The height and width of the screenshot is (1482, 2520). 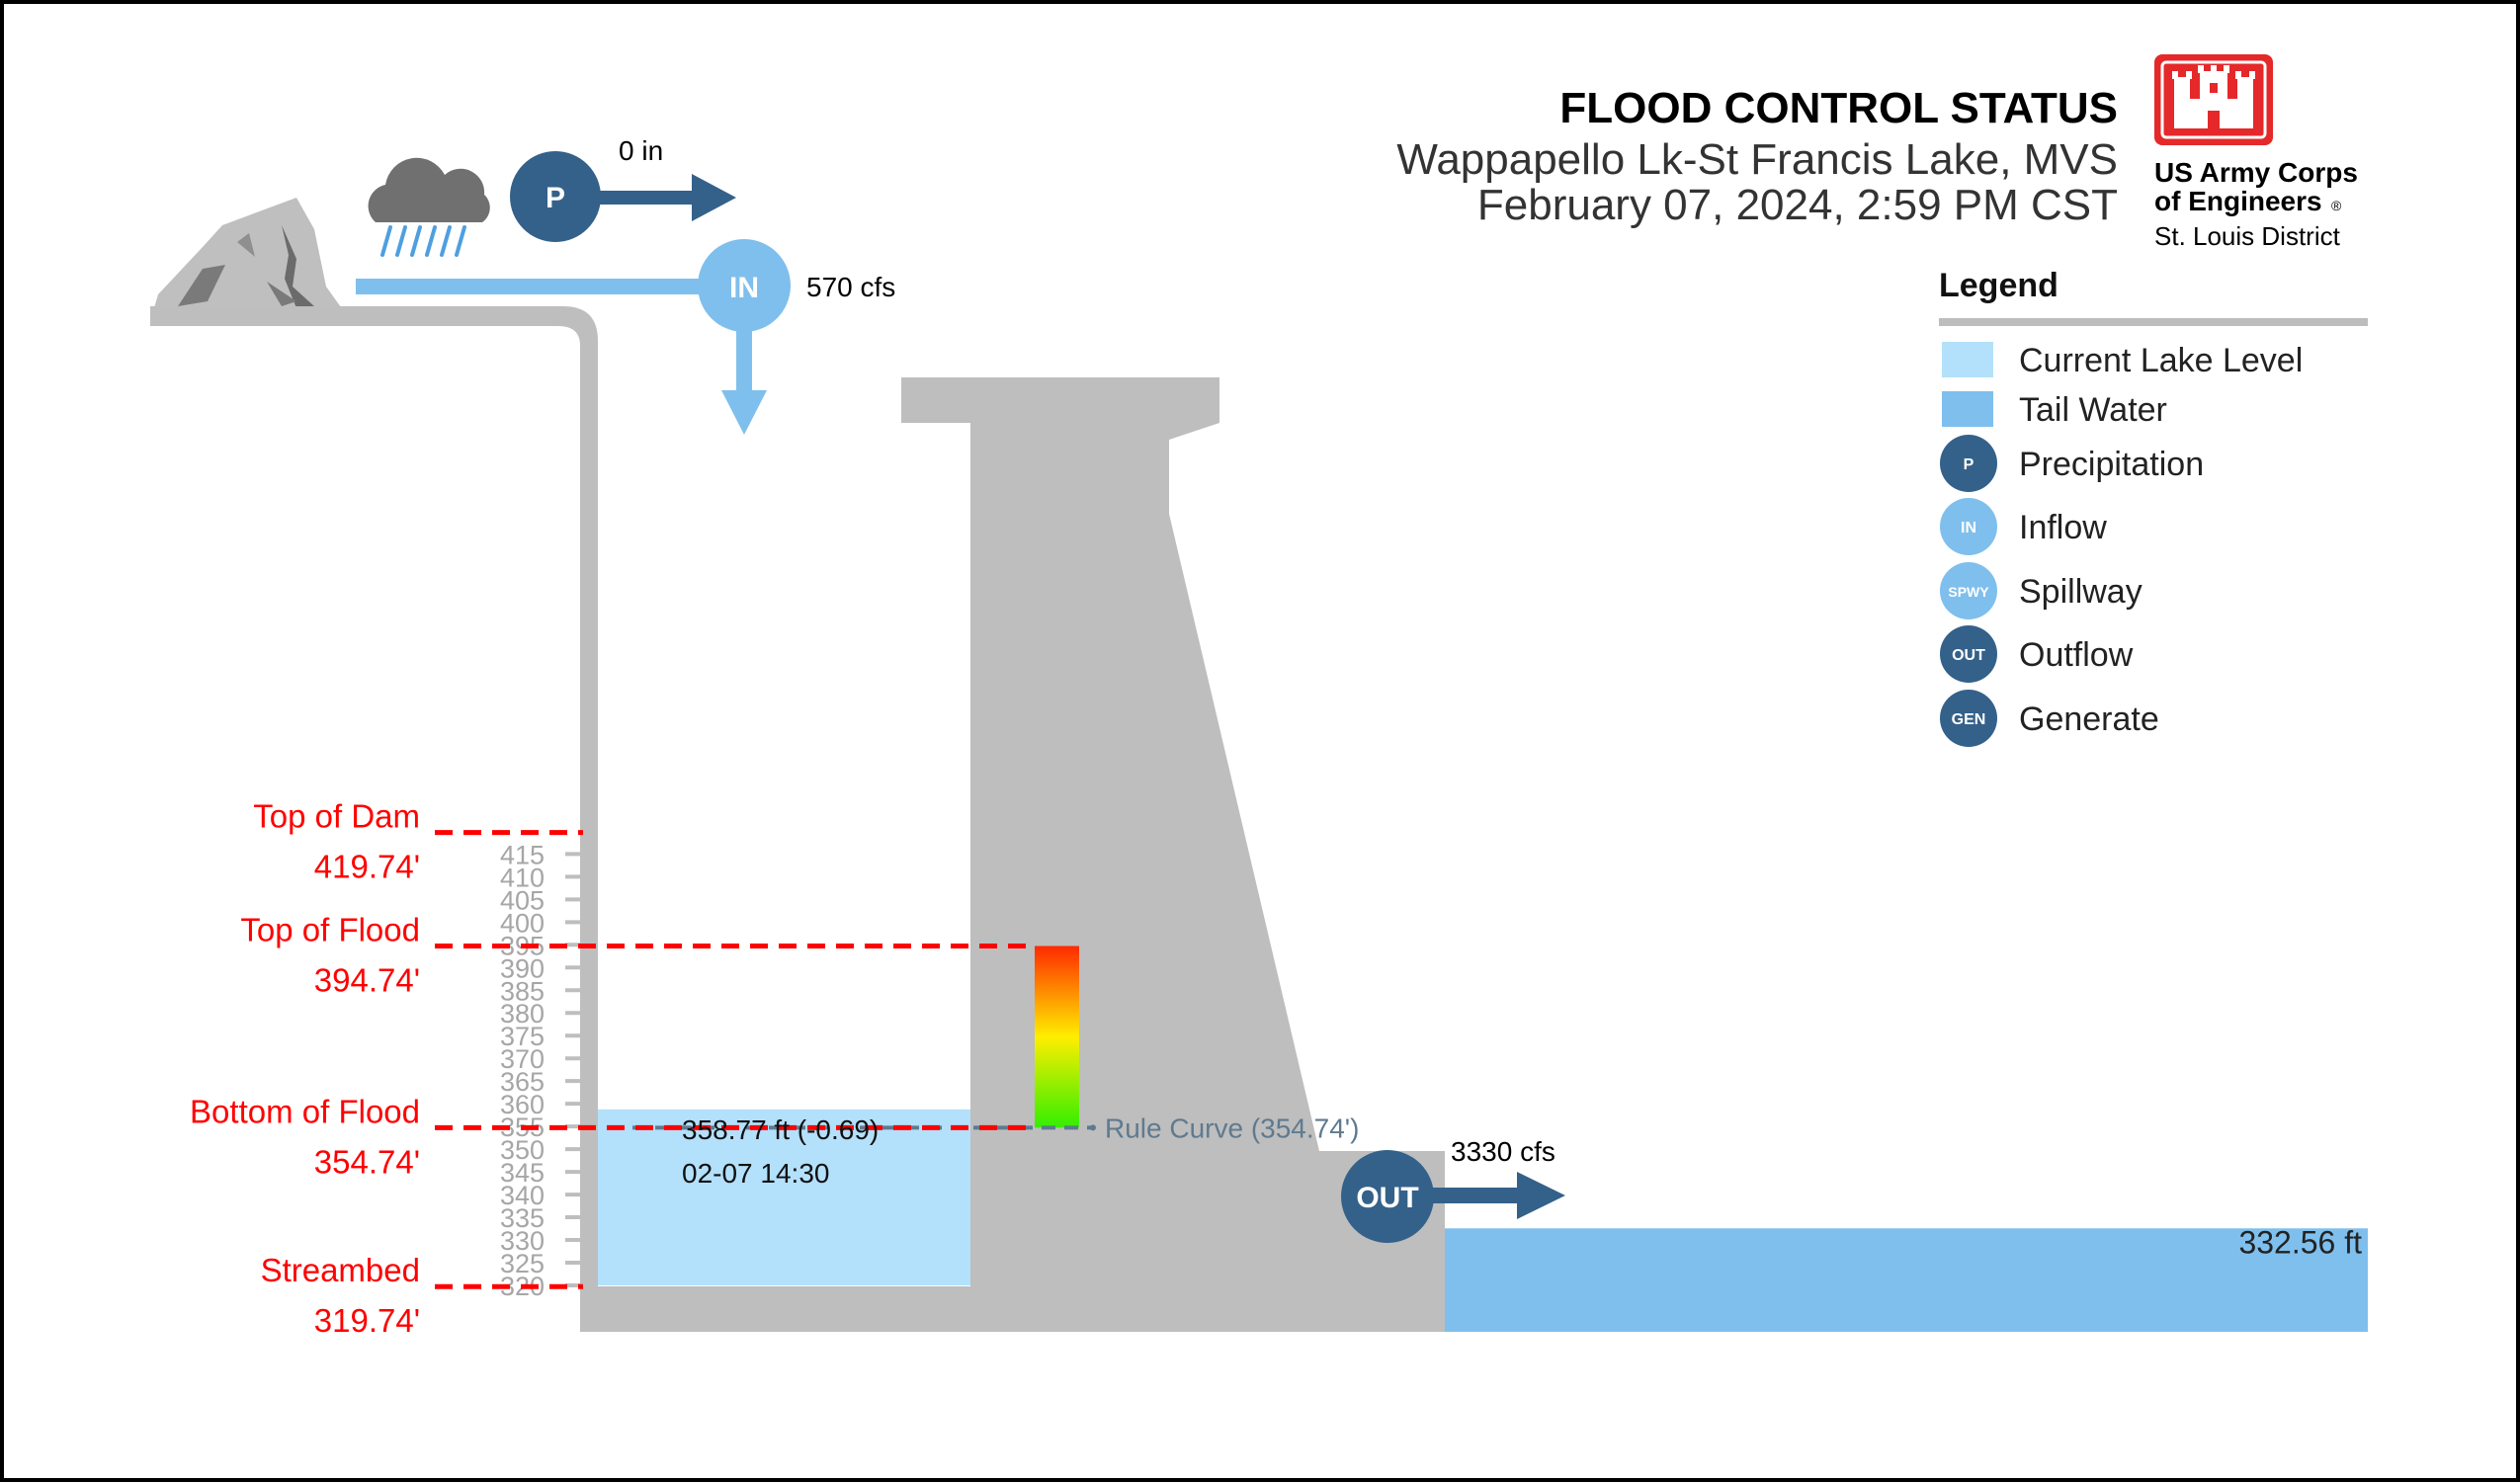 What do you see at coordinates (367, 979) in the screenshot?
I see `limit-value: 394.74'` at bounding box center [367, 979].